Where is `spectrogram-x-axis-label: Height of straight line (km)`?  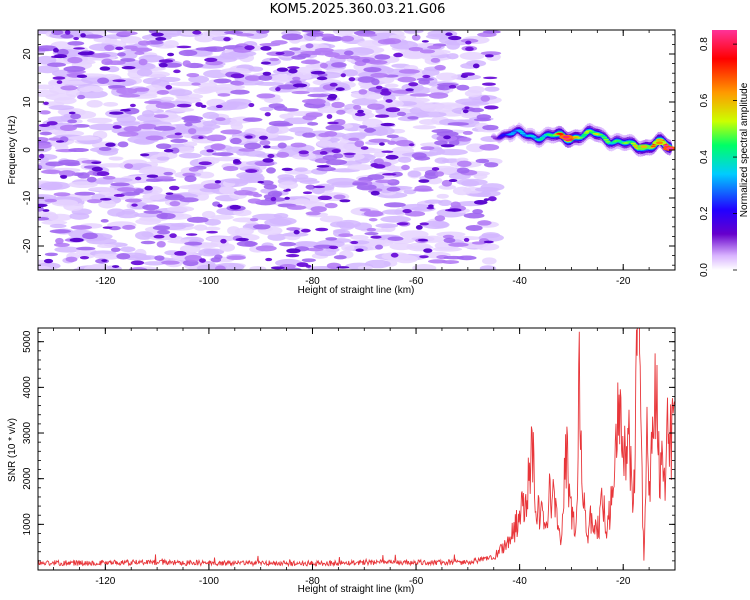
spectrogram-x-axis-label: Height of straight line (km) is located at coordinates (356, 290).